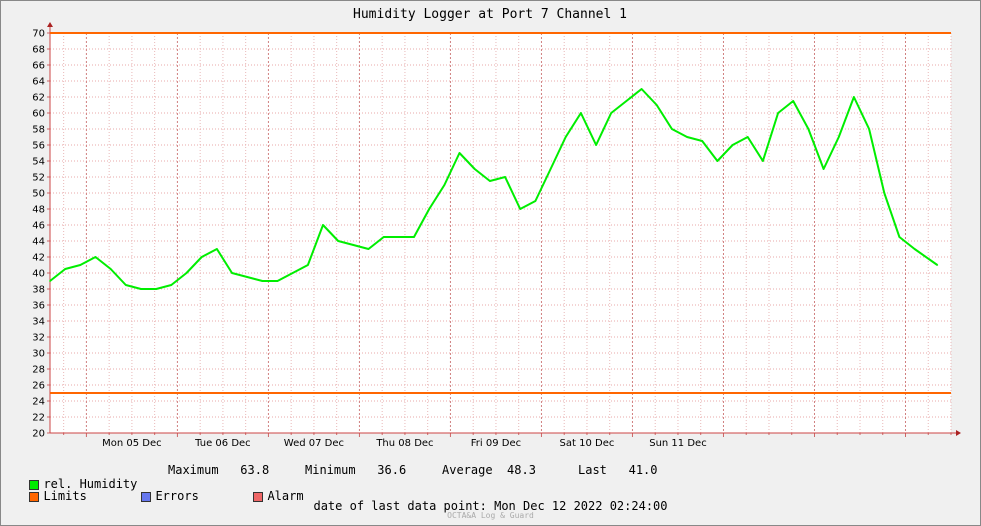 The width and height of the screenshot is (981, 526). I want to click on alarm-legend: Alarm, so click(271, 489).